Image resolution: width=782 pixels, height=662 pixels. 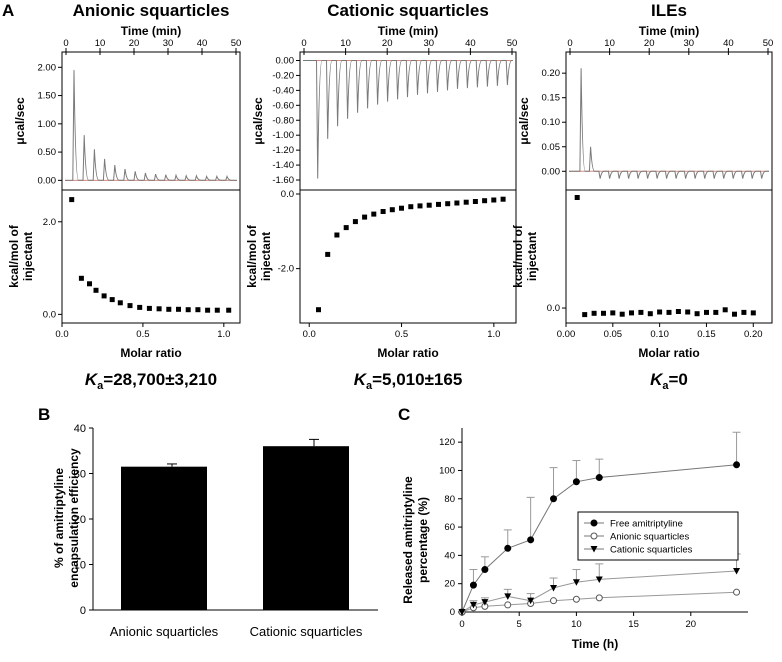 I want to click on itc-rate-tick-label: -0.60, so click(x=283, y=105).